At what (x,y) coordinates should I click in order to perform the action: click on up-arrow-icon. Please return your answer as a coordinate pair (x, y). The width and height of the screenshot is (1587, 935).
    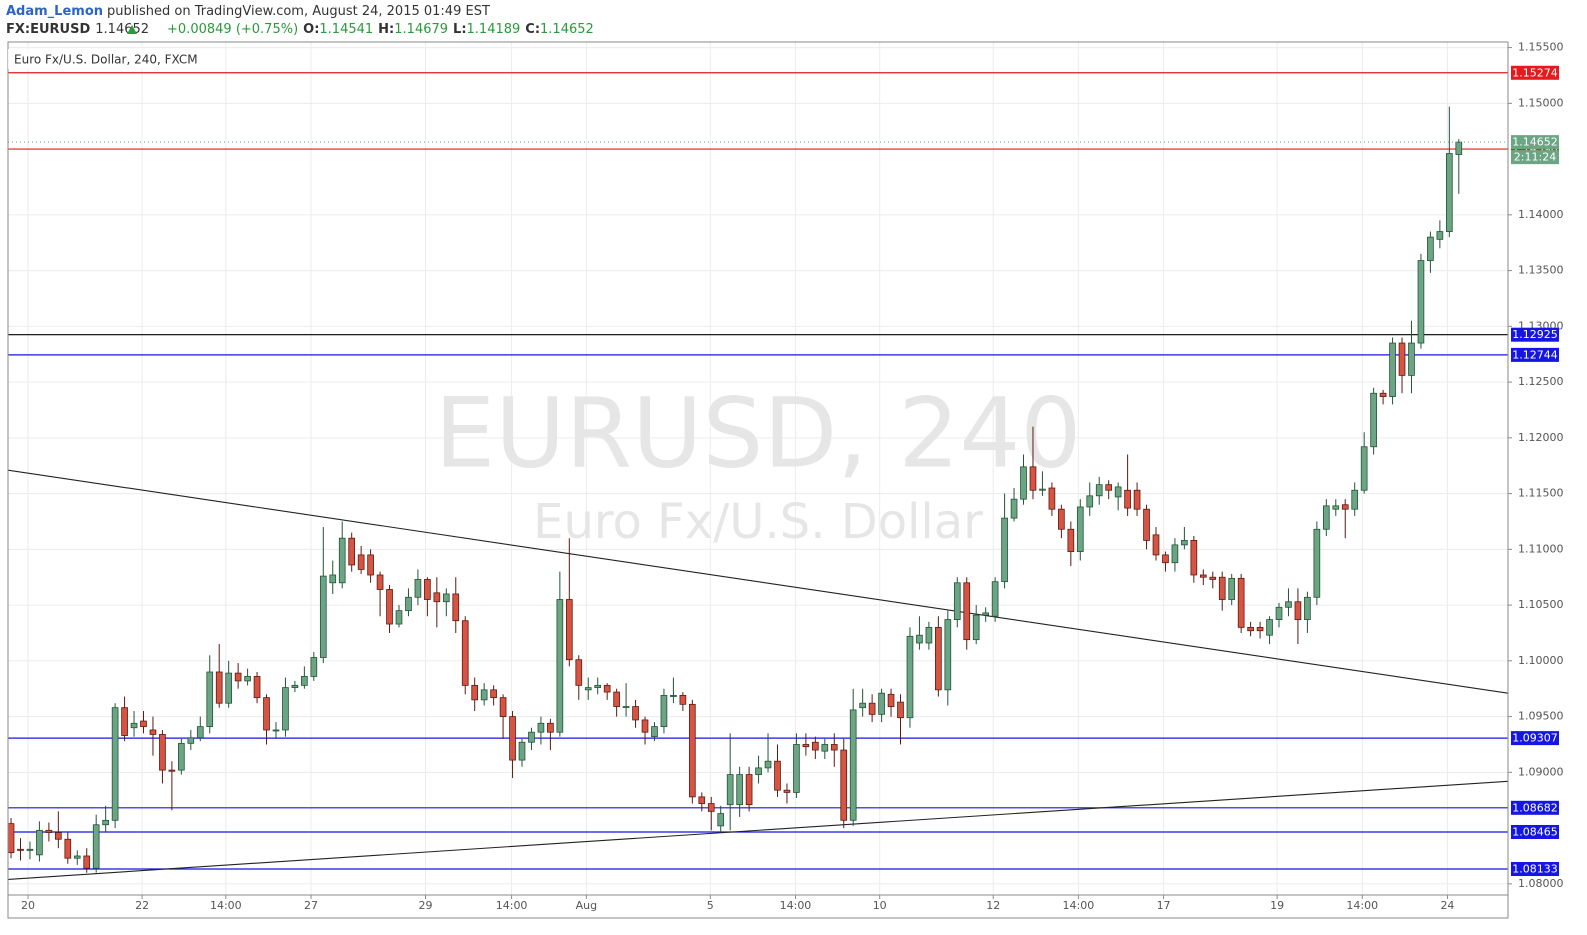
    Looking at the image, I should click on (132, 29).